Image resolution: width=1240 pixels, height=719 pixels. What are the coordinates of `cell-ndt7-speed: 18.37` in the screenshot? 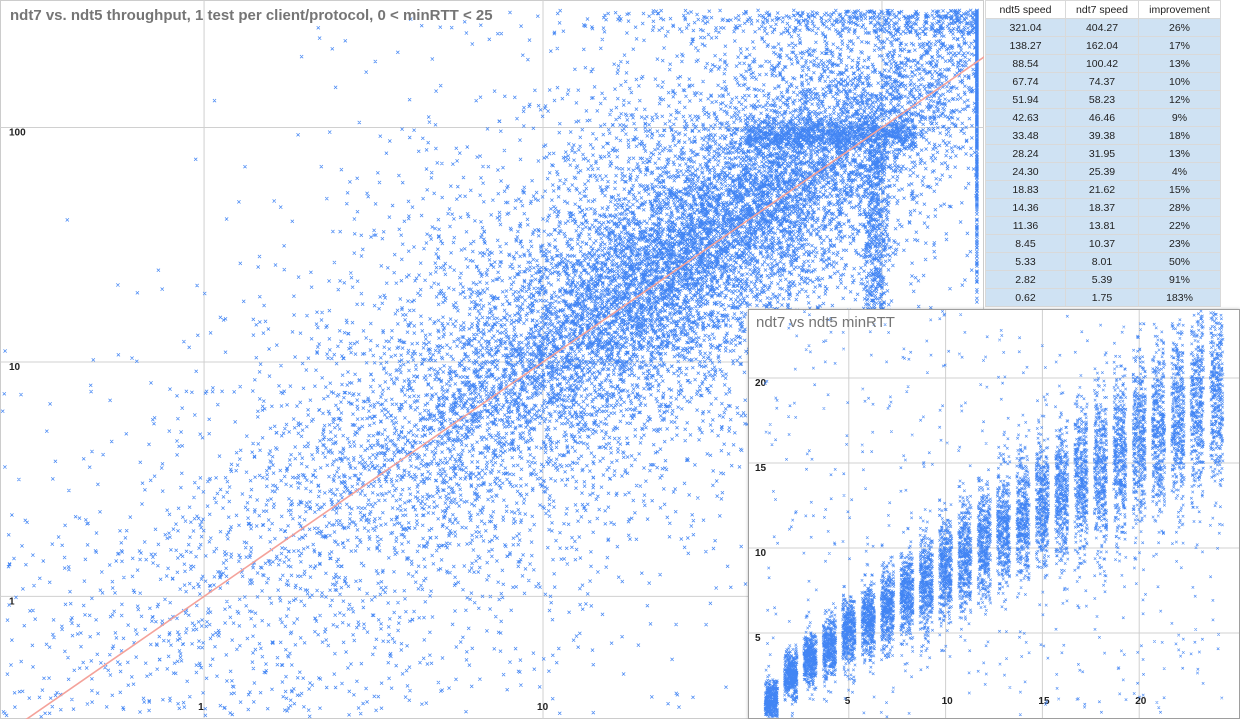 It's located at (1102, 207).